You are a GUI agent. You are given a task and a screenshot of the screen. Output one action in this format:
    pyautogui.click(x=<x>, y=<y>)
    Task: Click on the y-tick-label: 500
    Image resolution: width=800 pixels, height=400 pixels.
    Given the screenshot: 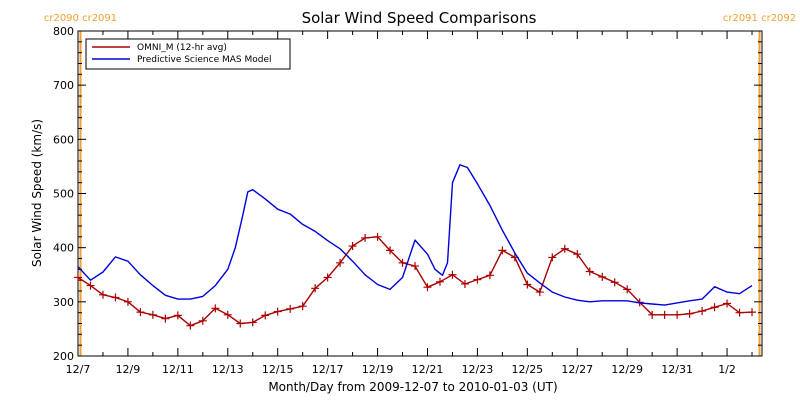 What is the action you would take?
    pyautogui.click(x=63, y=194)
    